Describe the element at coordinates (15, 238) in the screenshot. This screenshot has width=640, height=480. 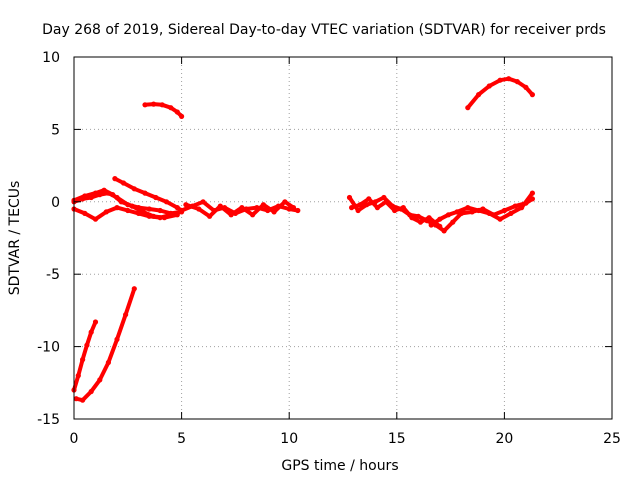
I see `y-axis-label: SDTVAR / TECUs` at that location.